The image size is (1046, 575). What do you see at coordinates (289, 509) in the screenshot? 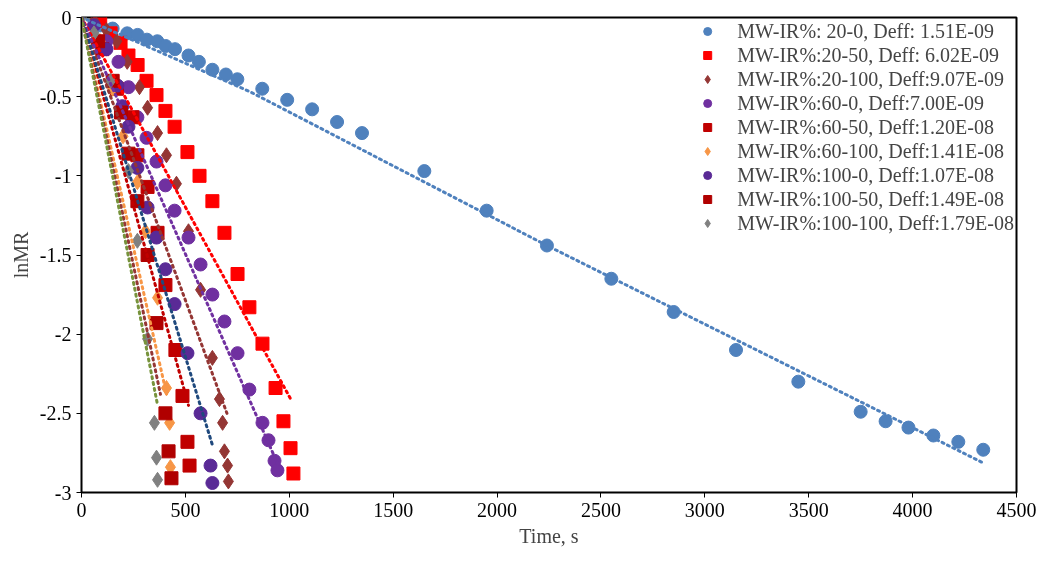
I see `x-tick-label: 1000` at bounding box center [289, 509].